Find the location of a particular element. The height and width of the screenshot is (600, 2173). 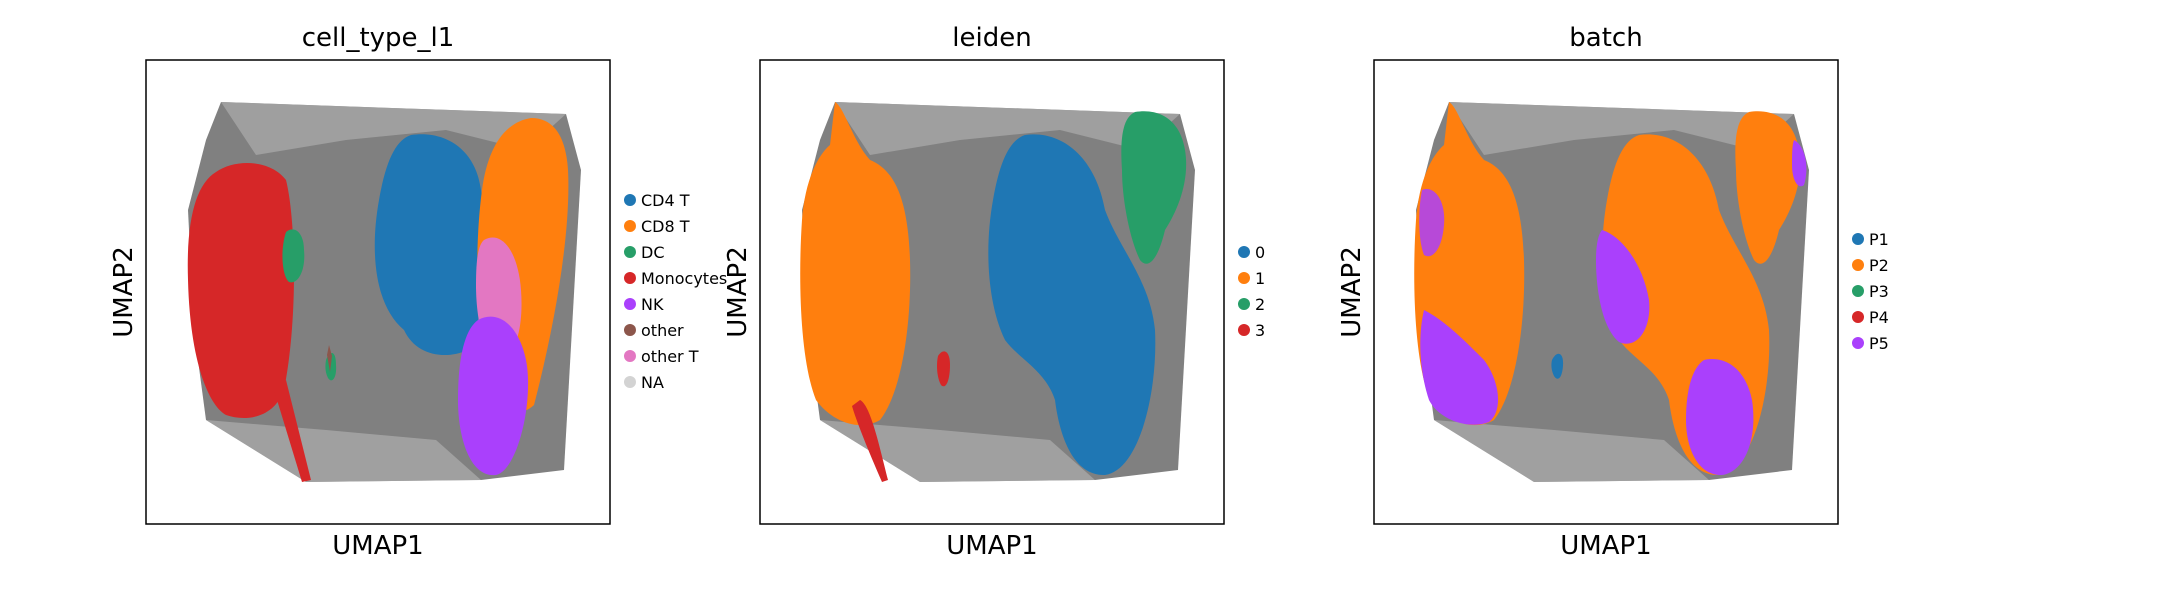

legend-label: Monocytes is located at coordinates (684, 278).